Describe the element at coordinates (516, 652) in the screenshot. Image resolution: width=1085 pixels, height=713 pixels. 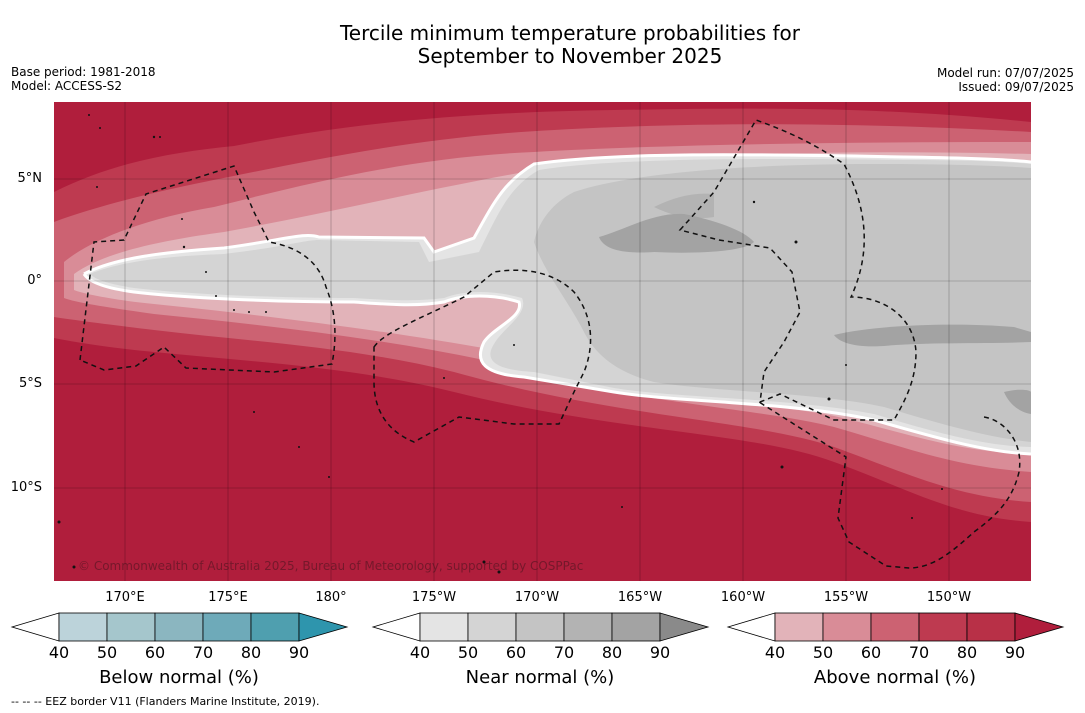
I see `cb-near-tick-60: 60` at that location.